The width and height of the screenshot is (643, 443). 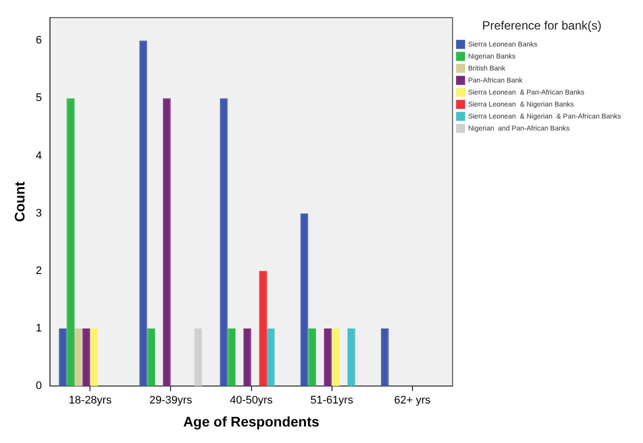 I want to click on y-tick-label: 1, so click(x=39, y=328).